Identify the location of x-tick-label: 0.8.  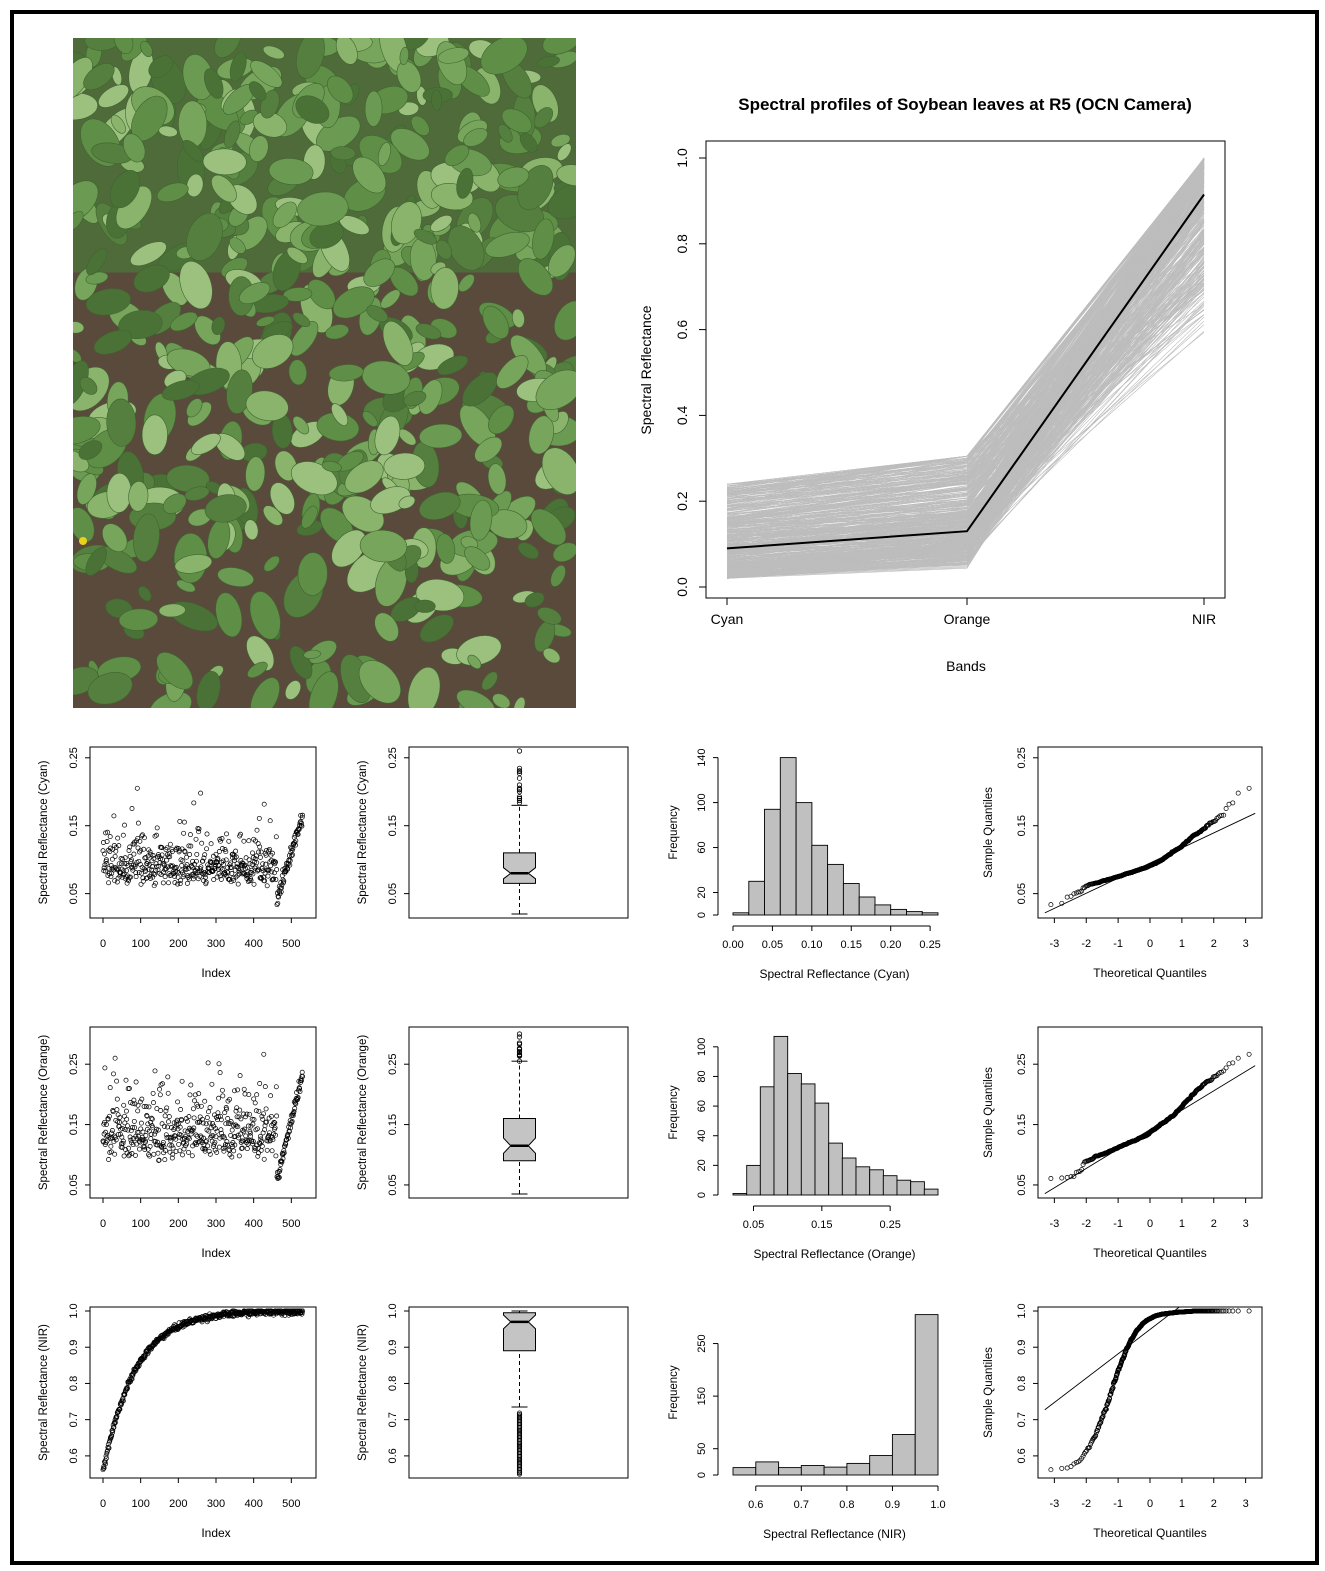
(846, 1505).